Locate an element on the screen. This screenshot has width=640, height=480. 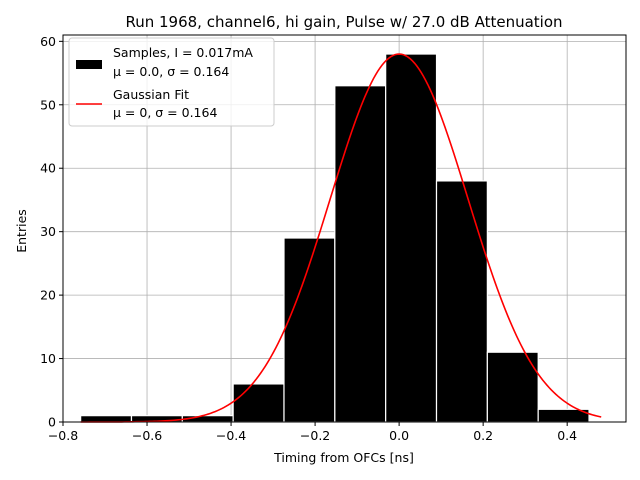
y-tick-label: 10 is located at coordinates (48, 358).